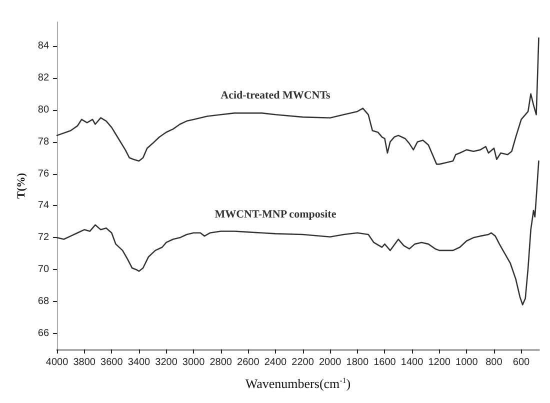  Describe the element at coordinates (330, 362) in the screenshot. I see `x-tick-label: 2000` at that location.